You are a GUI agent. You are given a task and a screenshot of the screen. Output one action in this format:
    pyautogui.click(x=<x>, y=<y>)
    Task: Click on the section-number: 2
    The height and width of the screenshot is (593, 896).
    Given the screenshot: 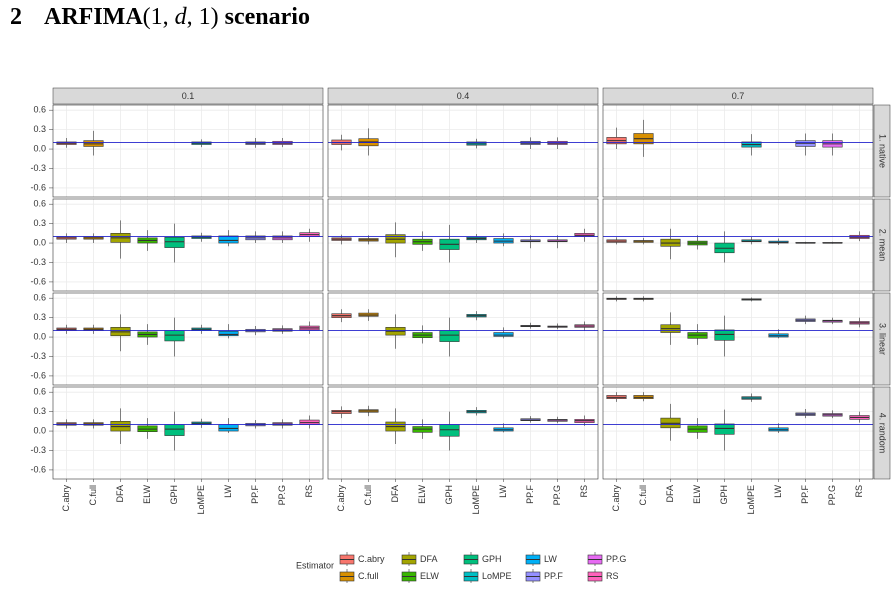 What is the action you would take?
    pyautogui.click(x=16, y=17)
    